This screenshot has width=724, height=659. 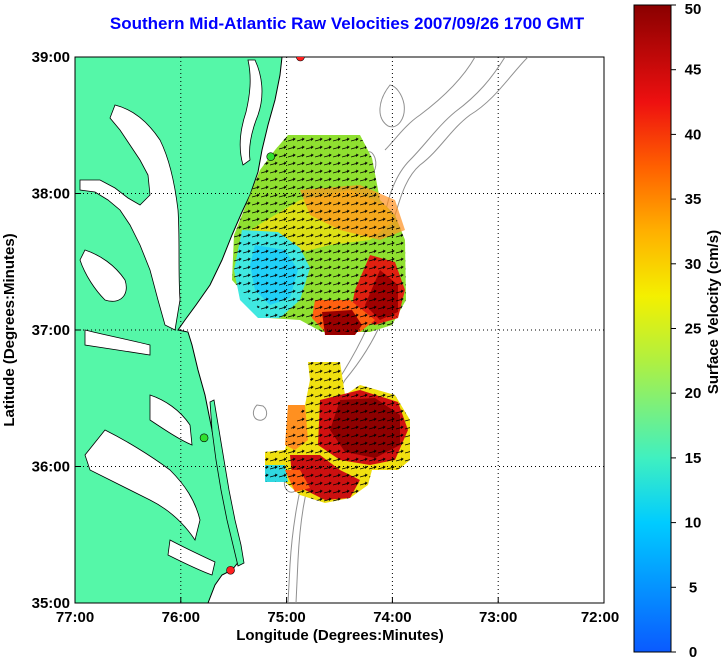 What do you see at coordinates (75, 617) in the screenshot?
I see `x-tick-label: 77:00` at bounding box center [75, 617].